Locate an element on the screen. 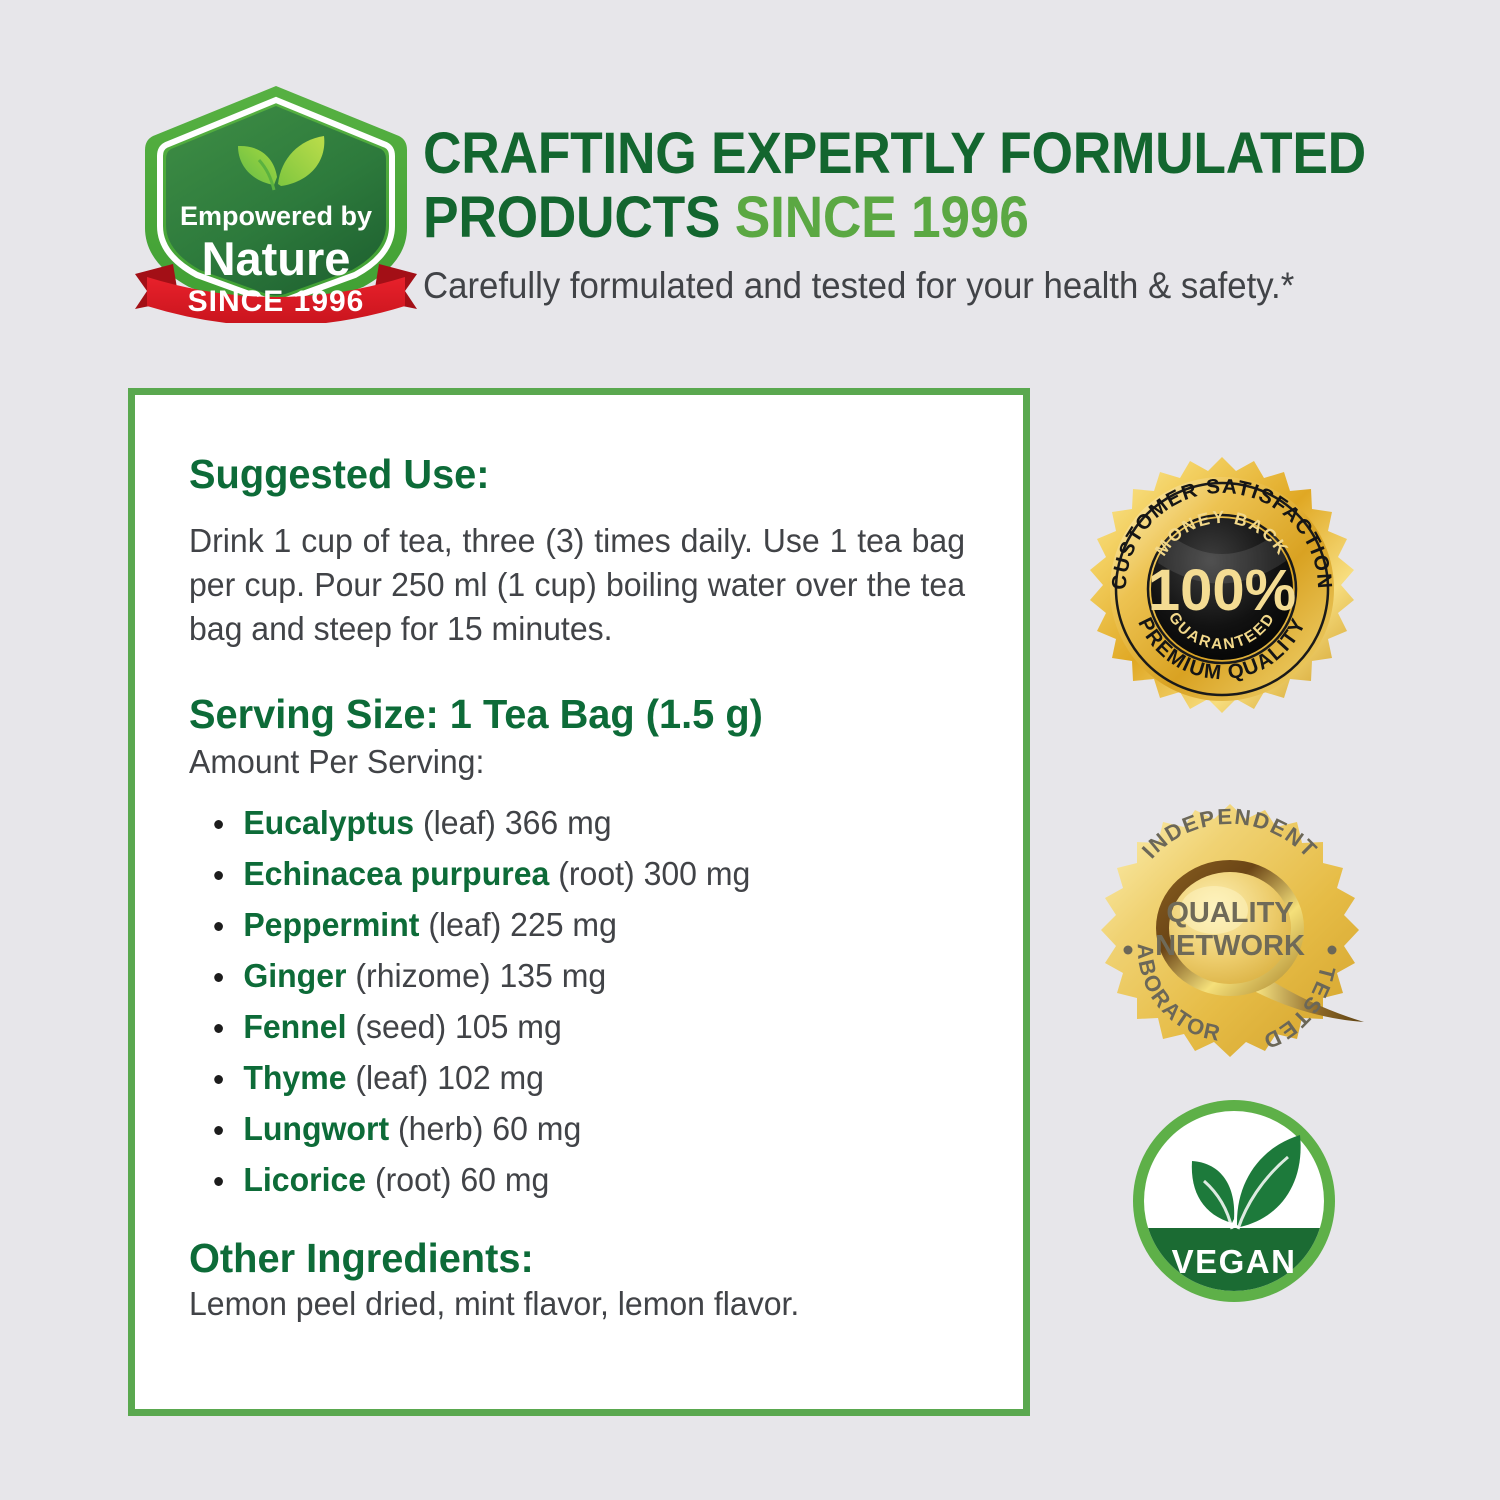  amount-per-serving-label: Amount Per Serving: is located at coordinates (337, 761).